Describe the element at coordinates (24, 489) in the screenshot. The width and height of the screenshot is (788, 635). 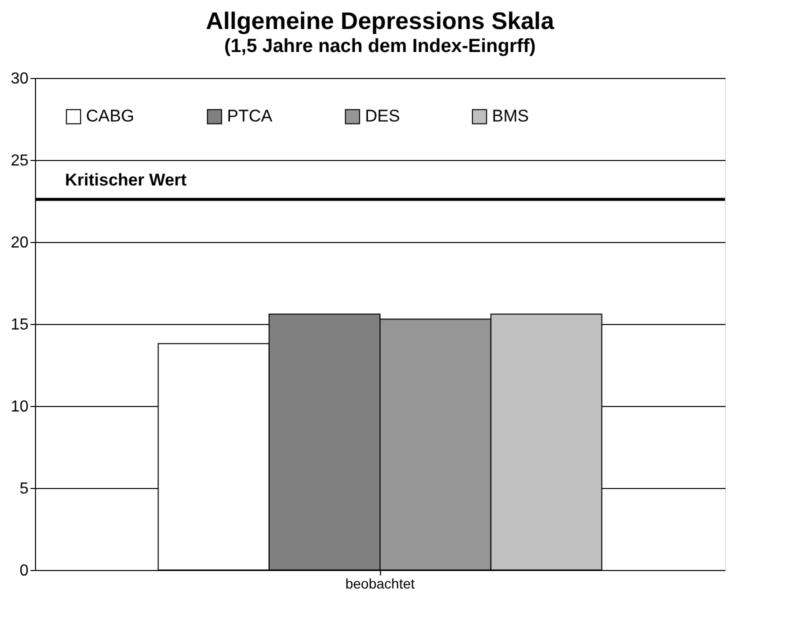
I see `y-tick-label: 5` at that location.